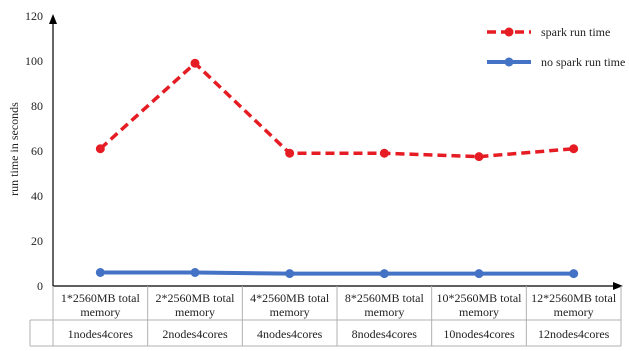 The image size is (629, 351). I want to click on y-tick-label: 120, so click(34, 16).